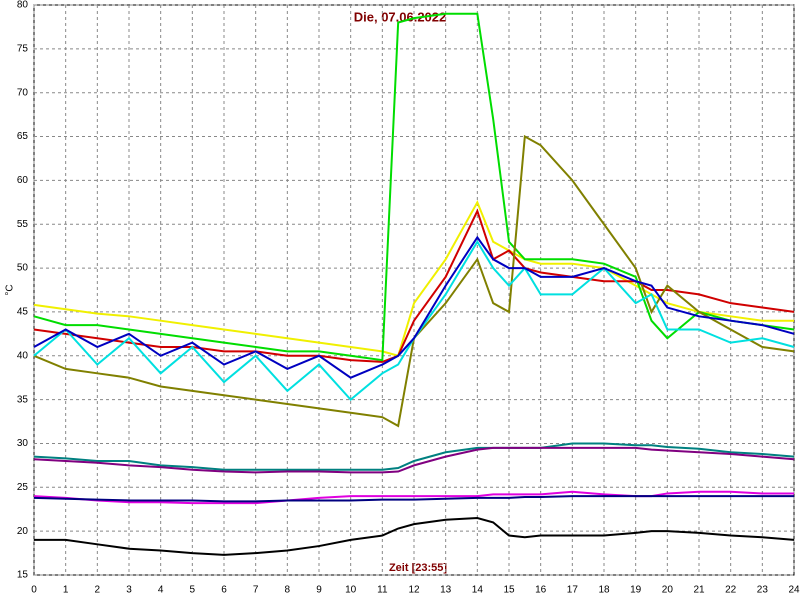  Describe the element at coordinates (668, 590) in the screenshot. I see `x-tick-label: 20` at that location.